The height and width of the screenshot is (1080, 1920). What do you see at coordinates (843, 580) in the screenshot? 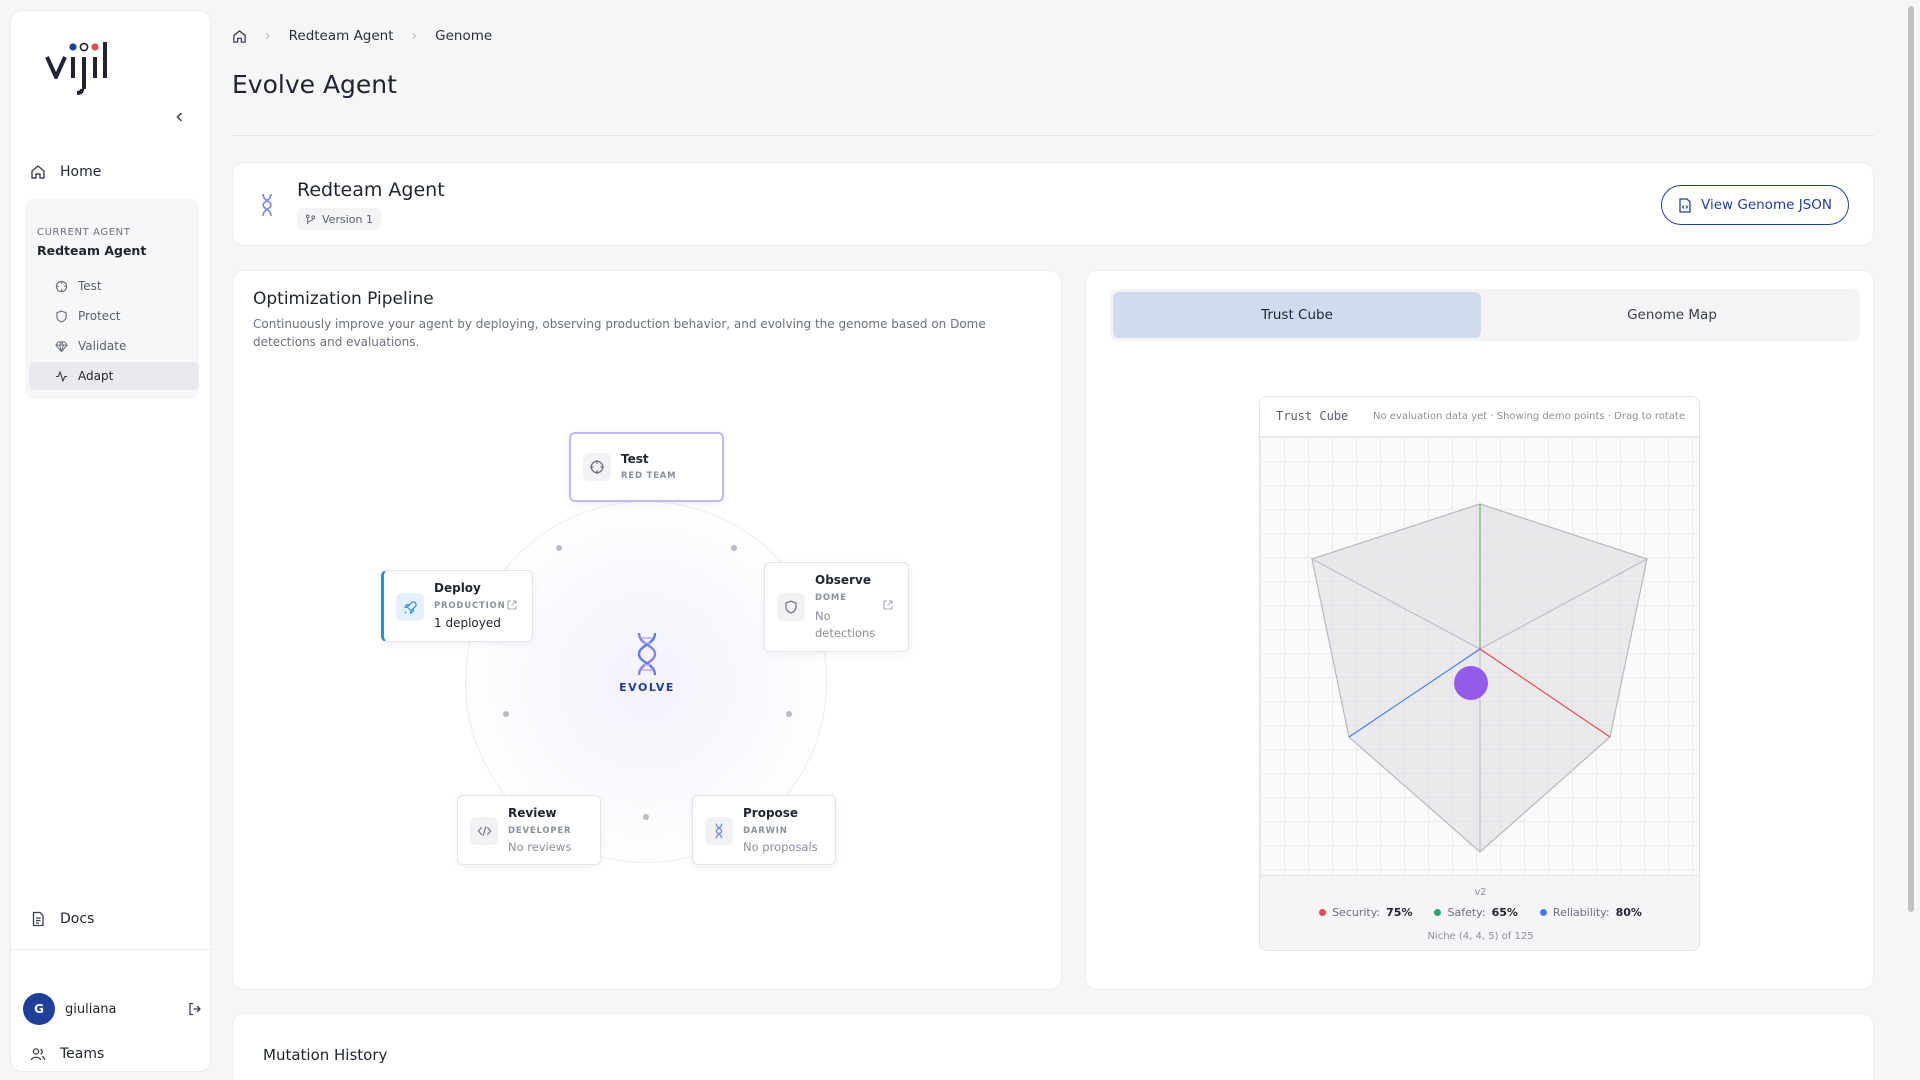
I see `node-name: Observe` at bounding box center [843, 580].